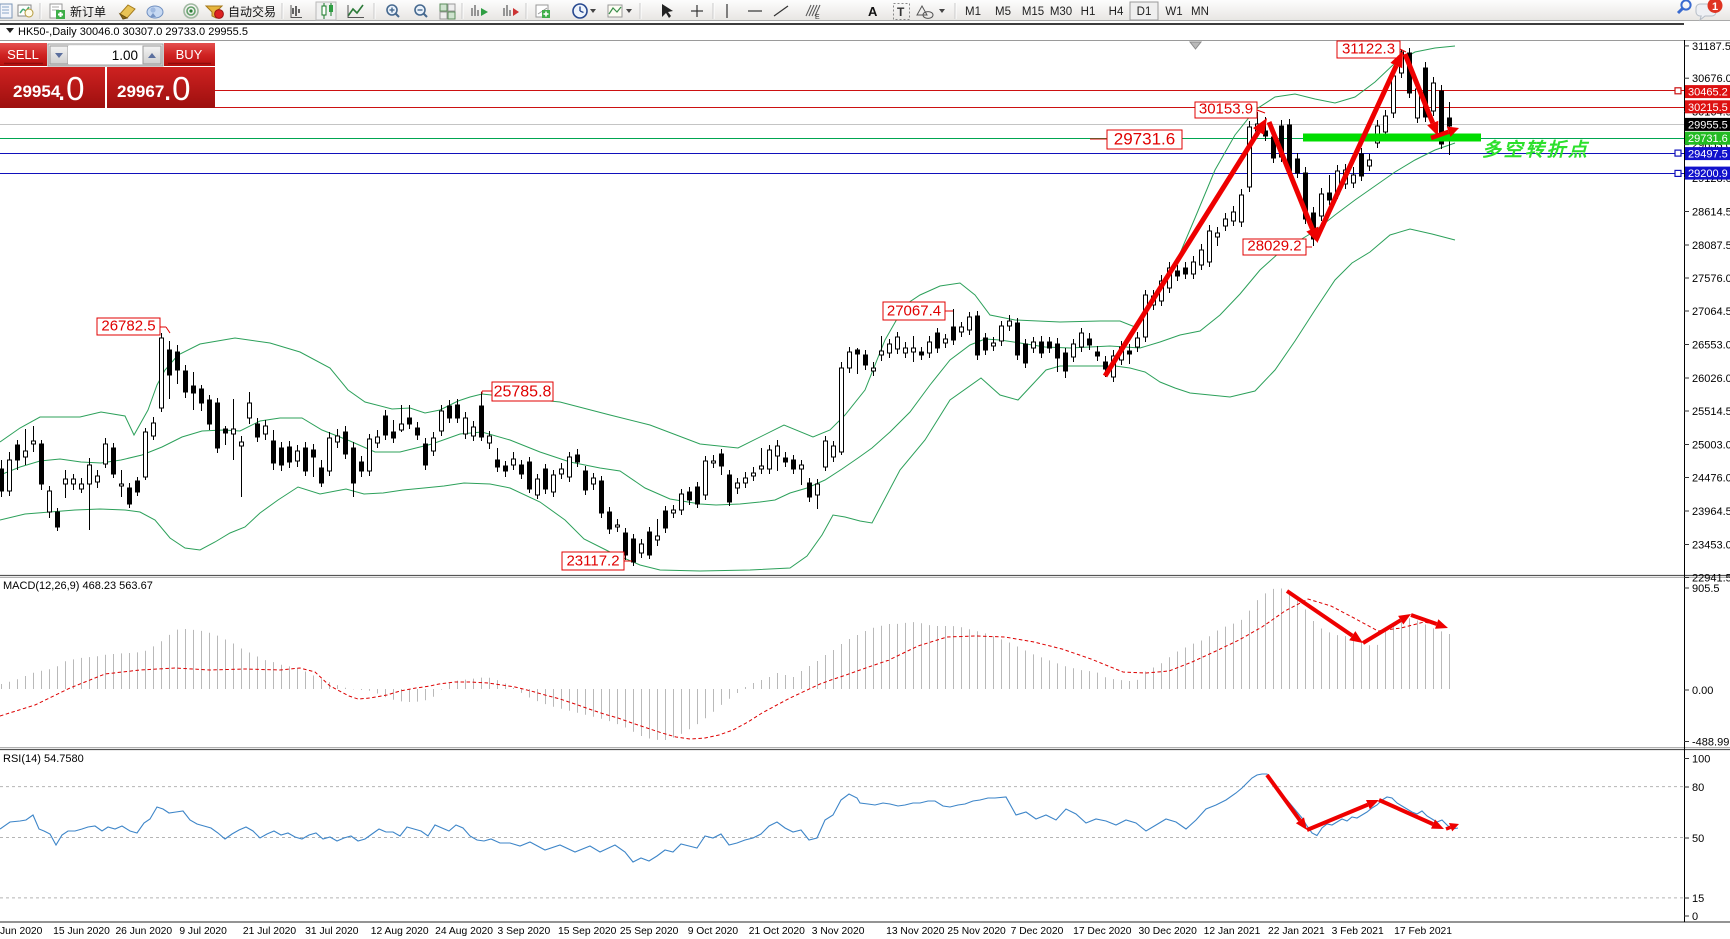 Image resolution: width=1730 pixels, height=939 pixels. Describe the element at coordinates (1695, 917) in the screenshot. I see `svg-text: 0` at that location.